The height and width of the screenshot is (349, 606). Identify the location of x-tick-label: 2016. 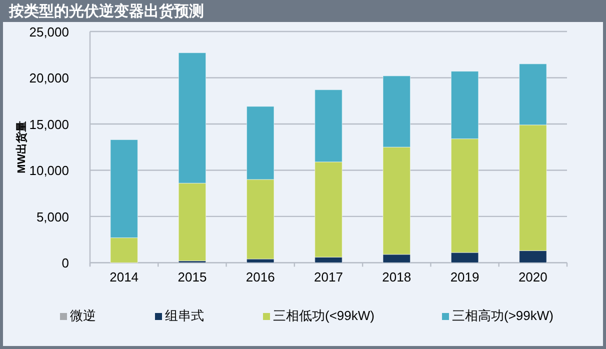
(260, 277).